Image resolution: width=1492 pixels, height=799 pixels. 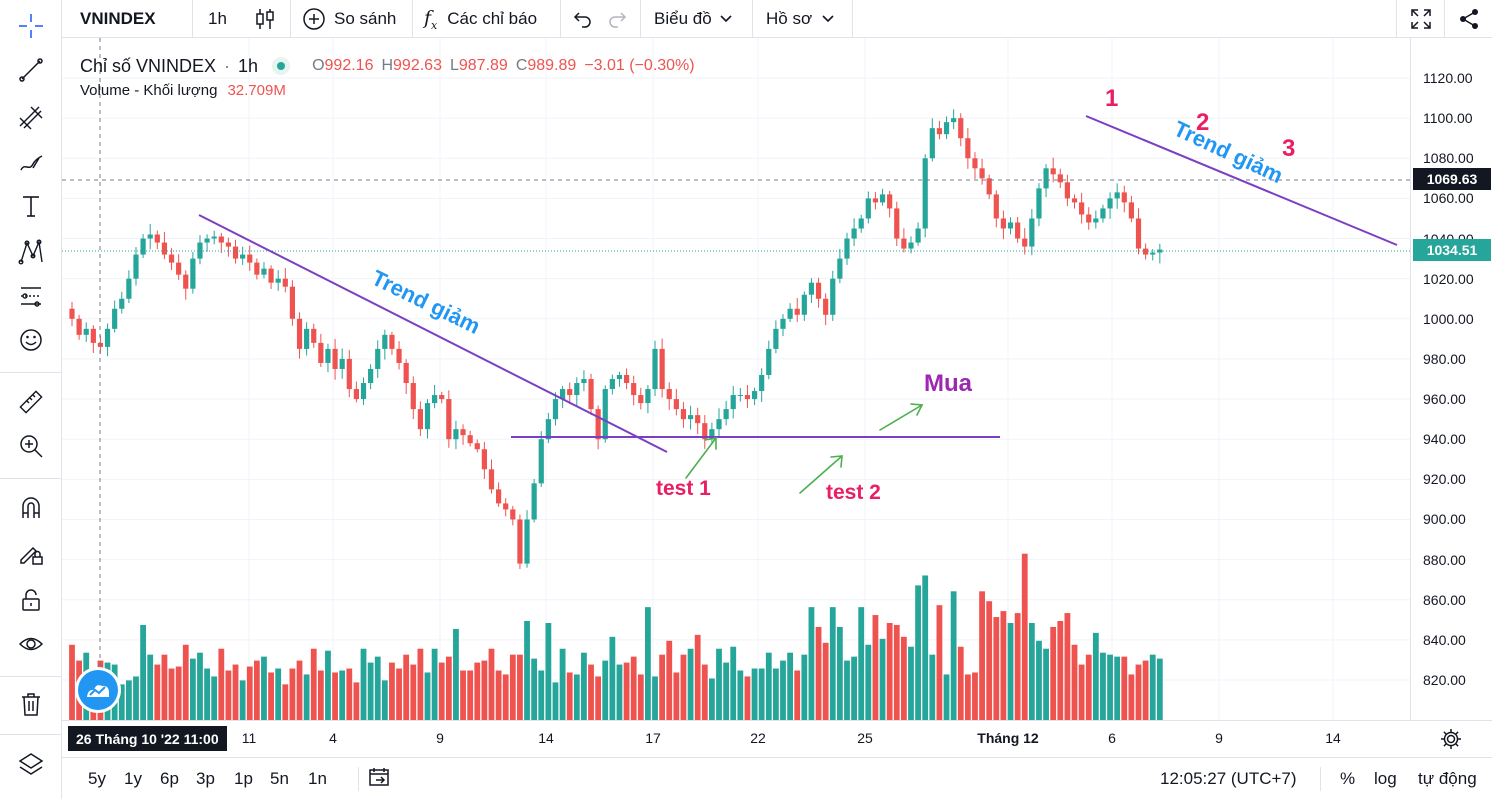 I want to click on crosshair-icon, so click(x=31, y=26).